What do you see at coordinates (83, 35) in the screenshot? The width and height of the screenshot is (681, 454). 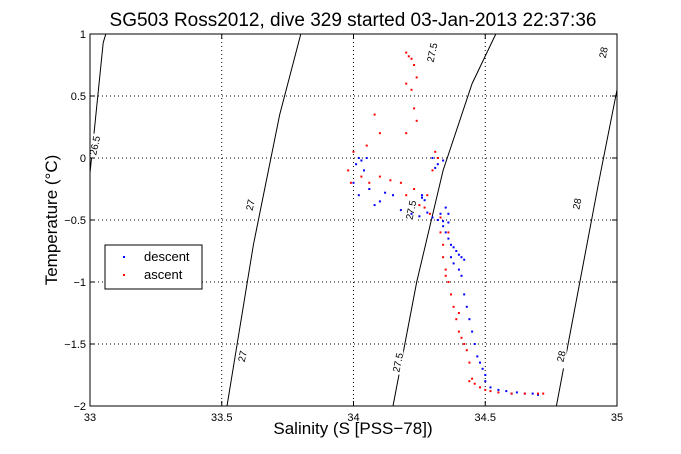 I see `y-tick-label: 1` at bounding box center [83, 35].